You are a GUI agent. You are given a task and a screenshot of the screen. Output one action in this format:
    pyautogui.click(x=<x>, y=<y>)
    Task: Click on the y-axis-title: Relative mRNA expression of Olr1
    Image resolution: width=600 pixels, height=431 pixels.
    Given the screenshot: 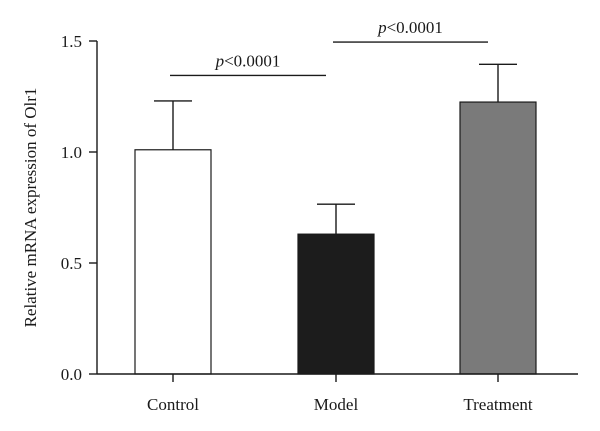 What is the action you would take?
    pyautogui.click(x=30, y=208)
    